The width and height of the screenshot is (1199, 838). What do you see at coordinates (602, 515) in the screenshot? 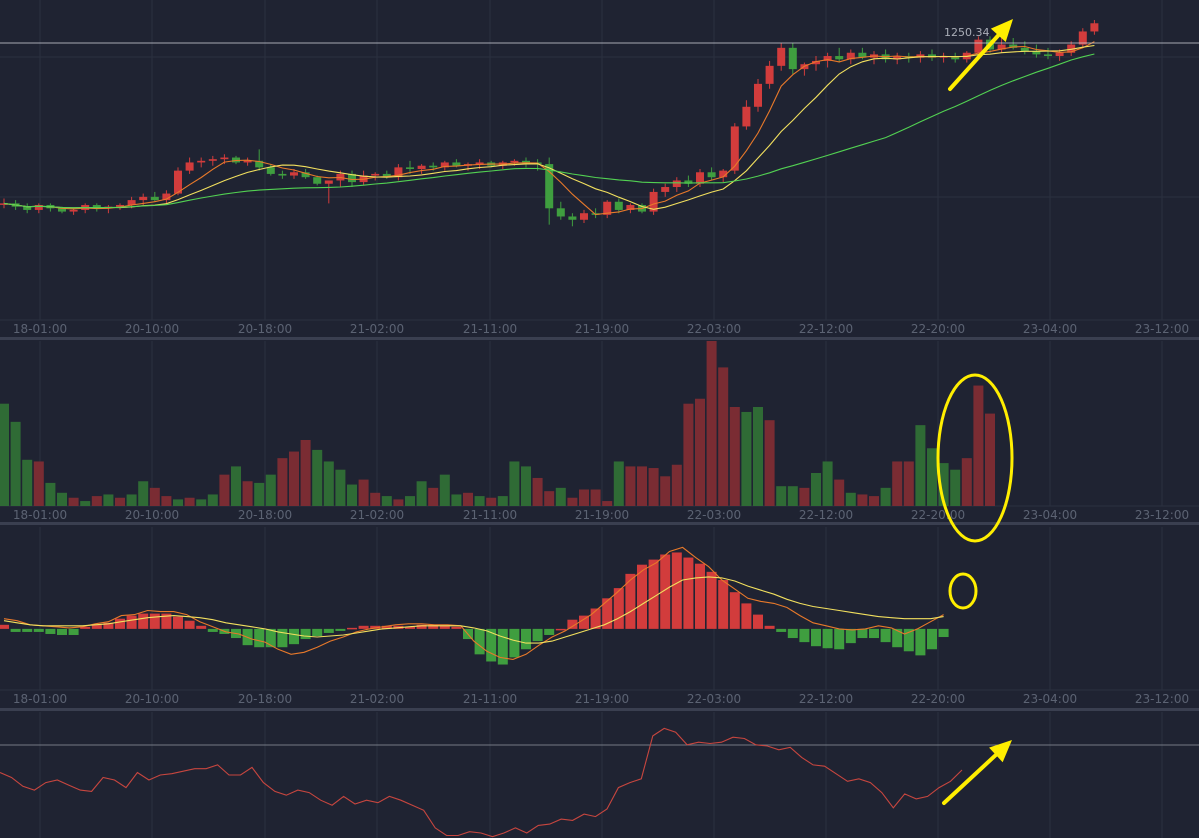
I see `volume-x-tick-label: 21-19:00` at bounding box center [602, 515].